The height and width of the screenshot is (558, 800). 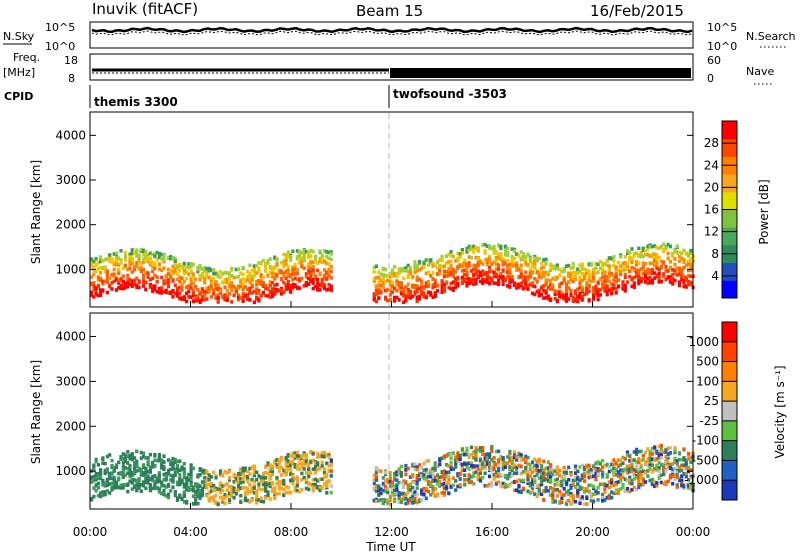 I want to click on colorbar-swatch, so click(x=729, y=352).